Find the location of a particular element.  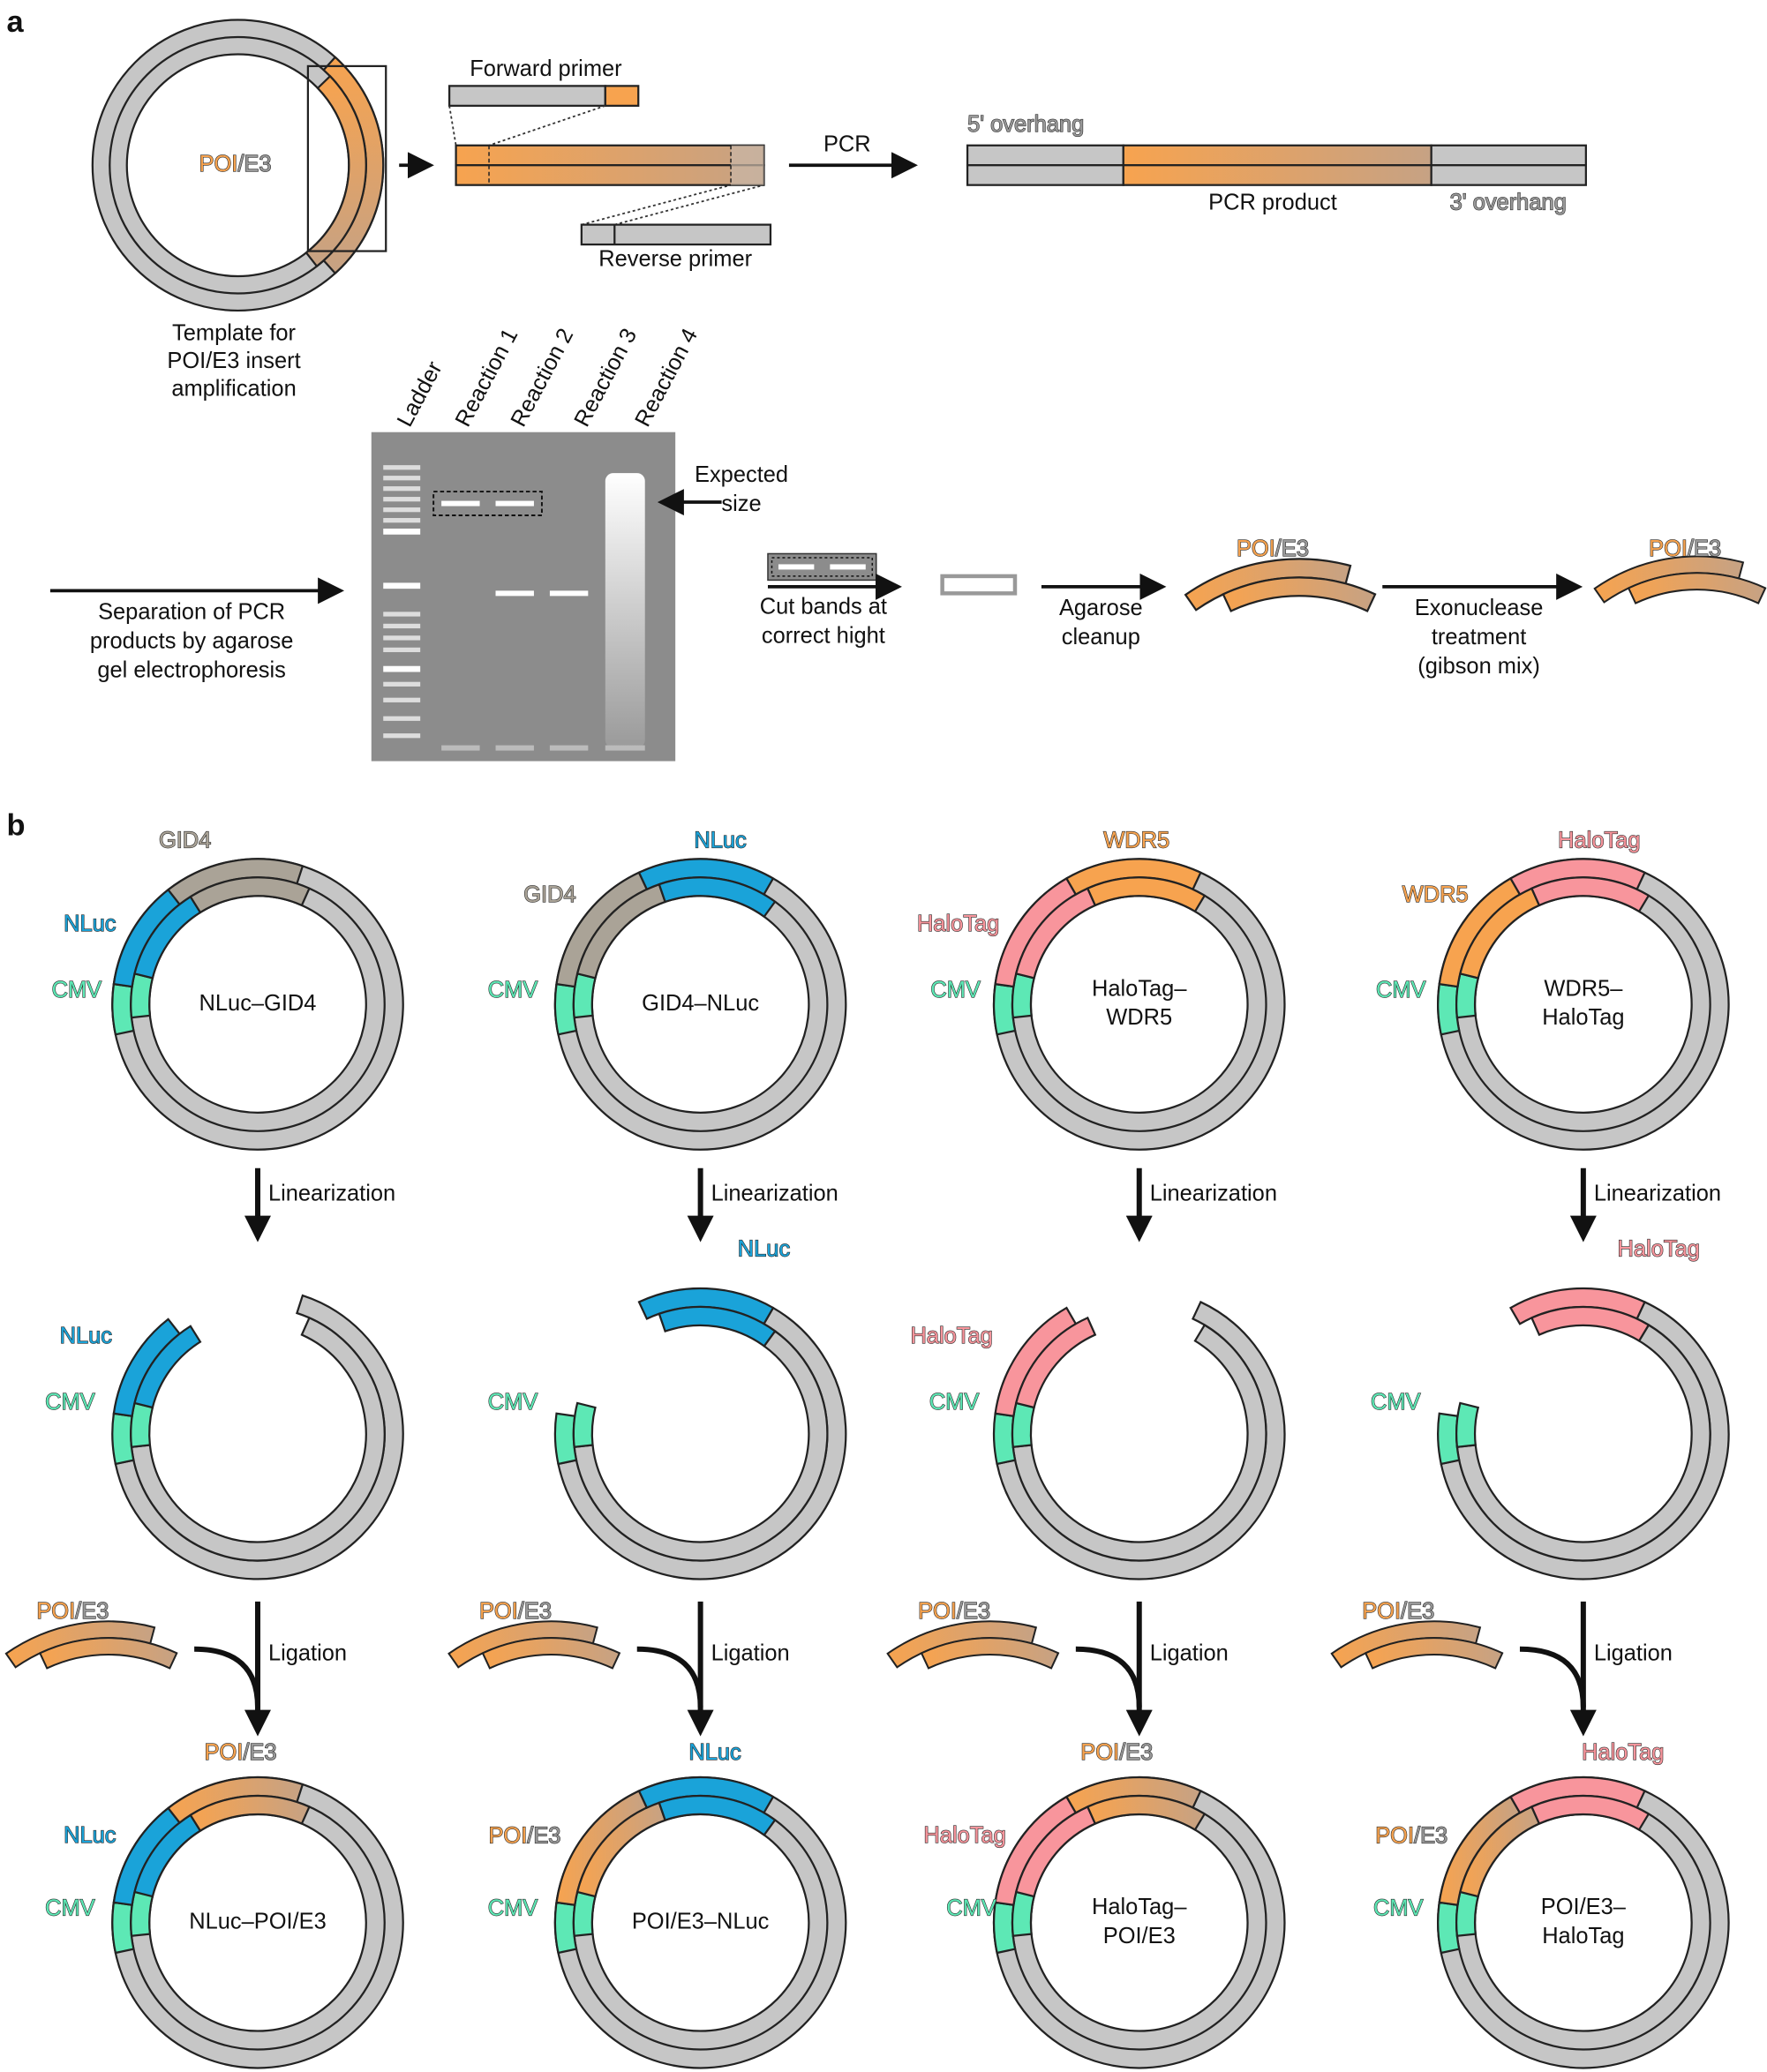

end-region is located at coordinates (748, 165).